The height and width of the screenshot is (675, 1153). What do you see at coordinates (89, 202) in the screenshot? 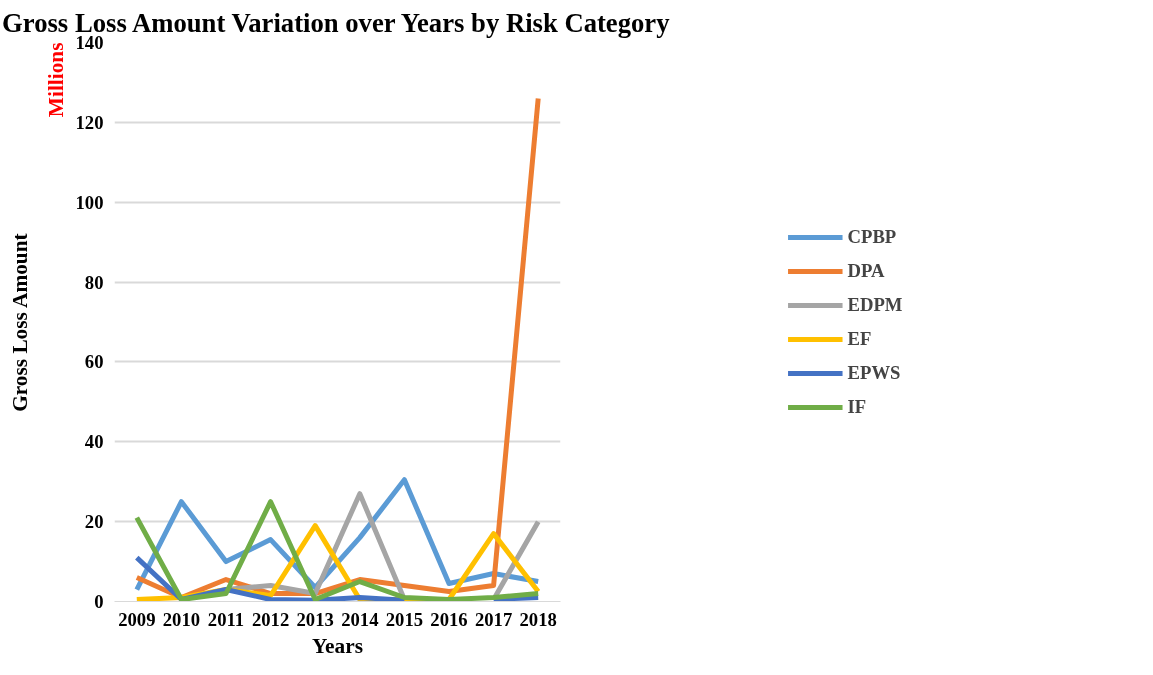
I see `y-tick-label: 100` at bounding box center [89, 202].